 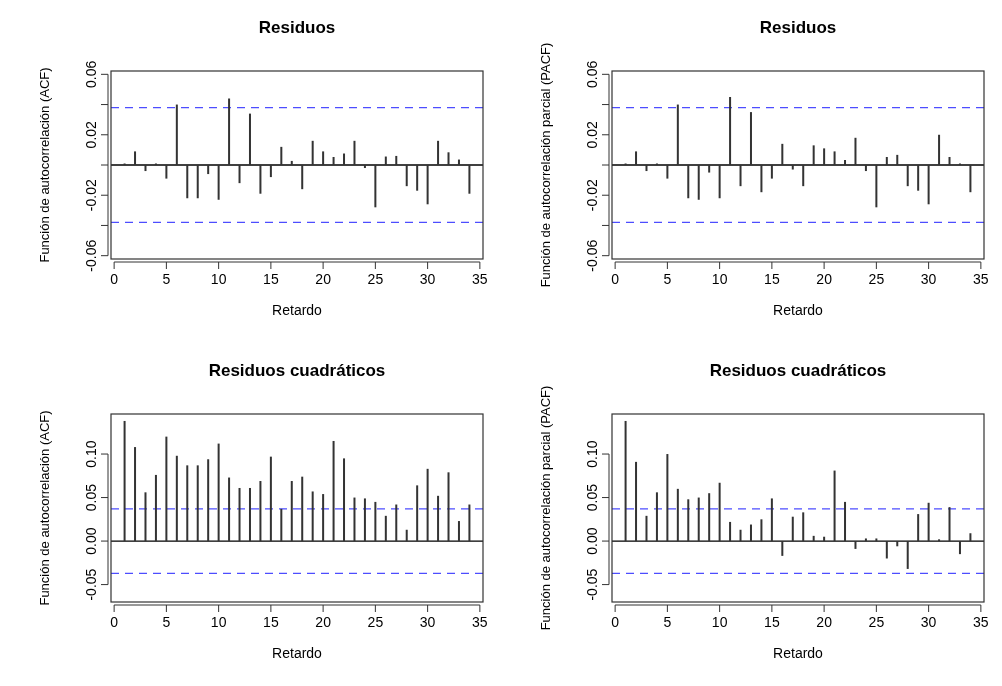 What do you see at coordinates (166, 279) in the screenshot?
I see `x-tick-label: 5` at bounding box center [166, 279].